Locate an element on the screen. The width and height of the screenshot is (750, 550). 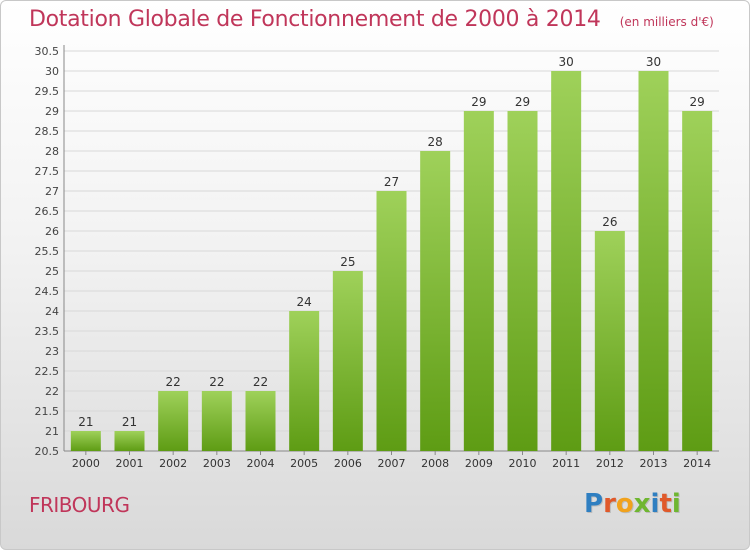
x-tick-label: 2013 is located at coordinates (654, 463).